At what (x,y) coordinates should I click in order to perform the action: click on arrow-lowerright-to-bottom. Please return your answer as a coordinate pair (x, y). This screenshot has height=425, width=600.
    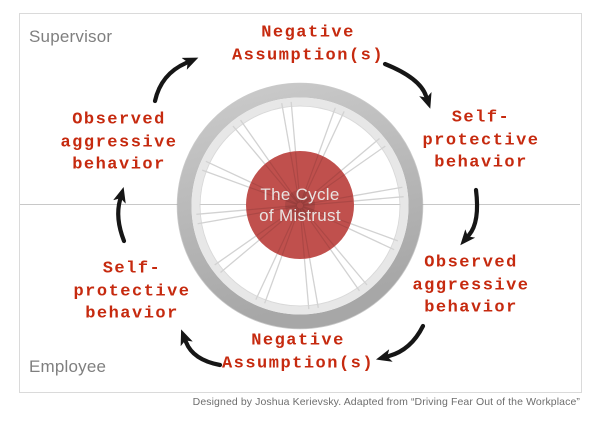
    Looking at the image, I should click on (400, 342).